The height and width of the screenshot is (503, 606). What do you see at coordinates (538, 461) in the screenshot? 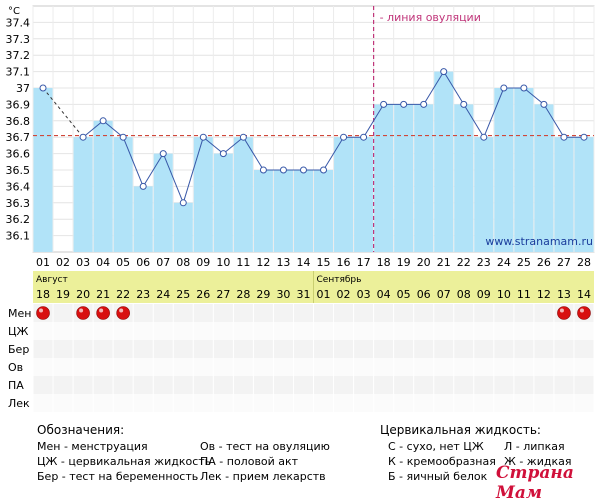
I see `fluid-item-watery: Ж - жидкая` at bounding box center [538, 461].